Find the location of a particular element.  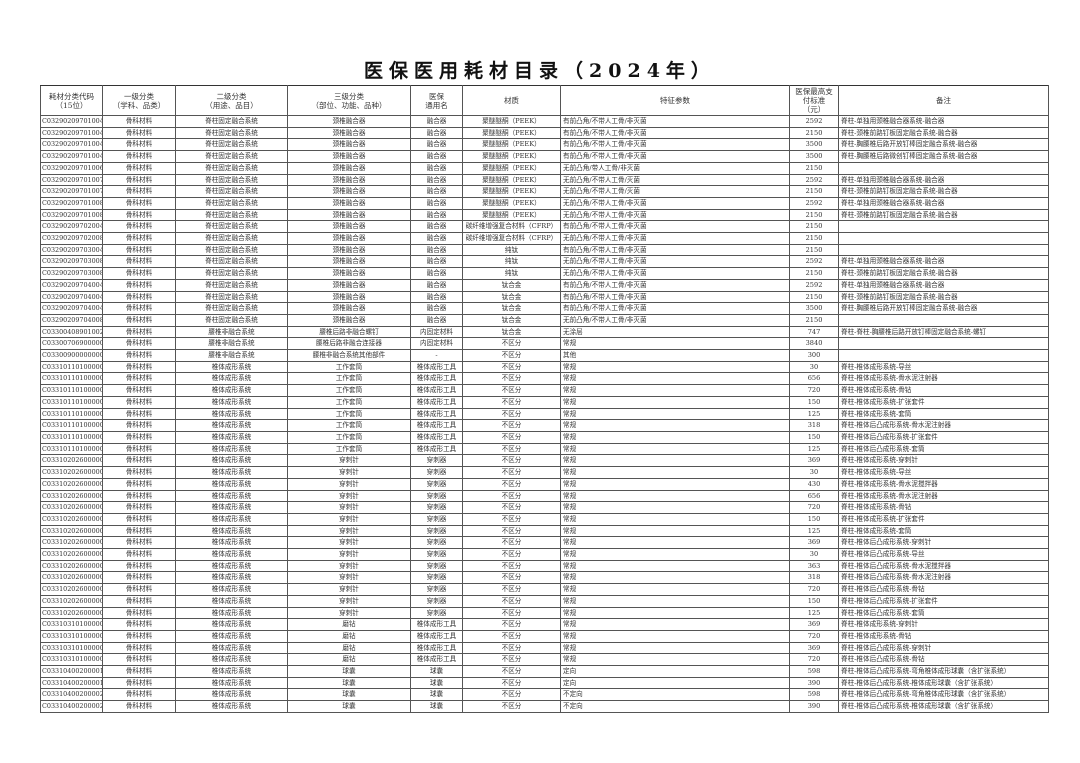

cell-material: 碳纤维增强复合材料（CFRP） is located at coordinates (511, 227).